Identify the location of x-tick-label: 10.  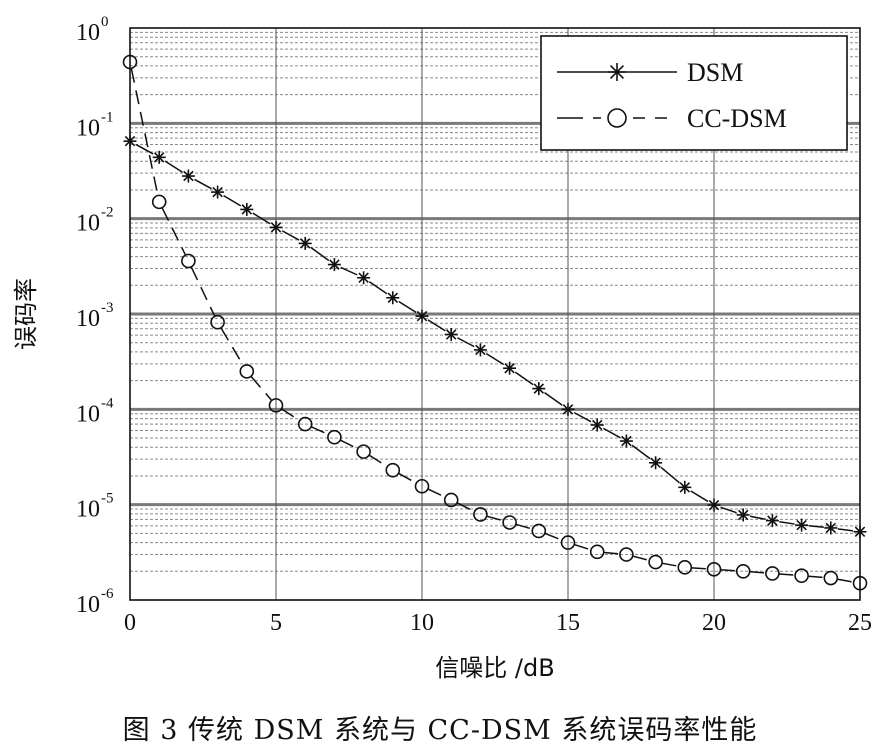
(422, 623).